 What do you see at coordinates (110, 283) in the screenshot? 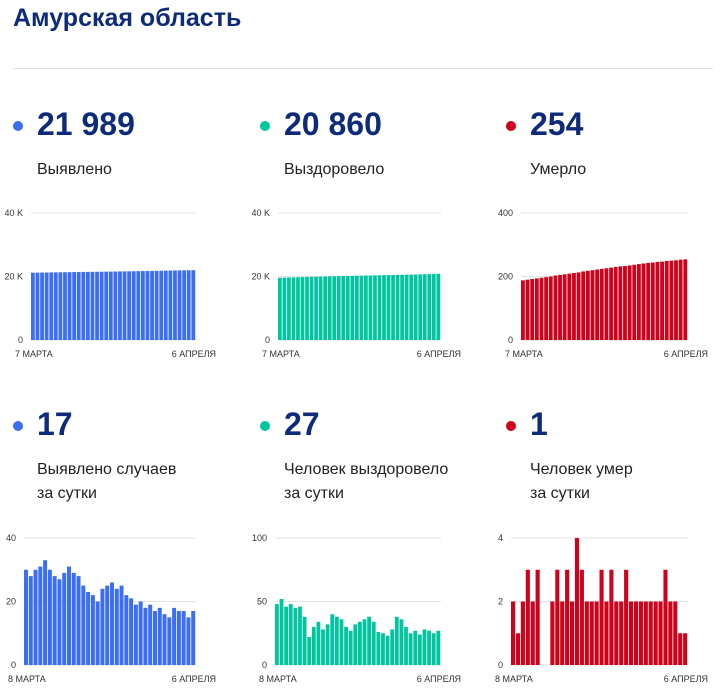
I see `bar-chart: 40 K 20 K 0 7 МАРТА 6 АПРЕЛЯ` at bounding box center [110, 283].